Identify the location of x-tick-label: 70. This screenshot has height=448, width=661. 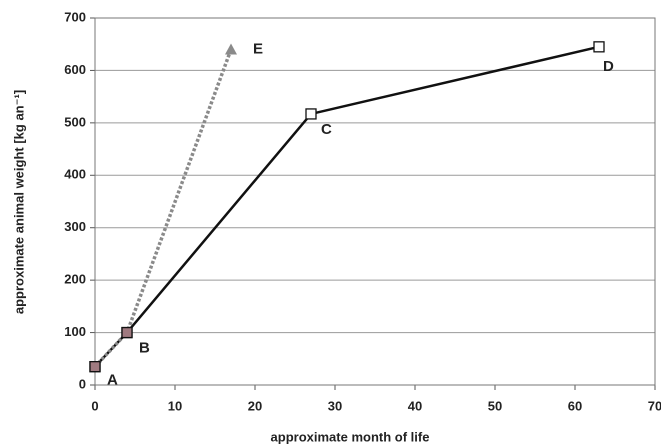
(654, 405).